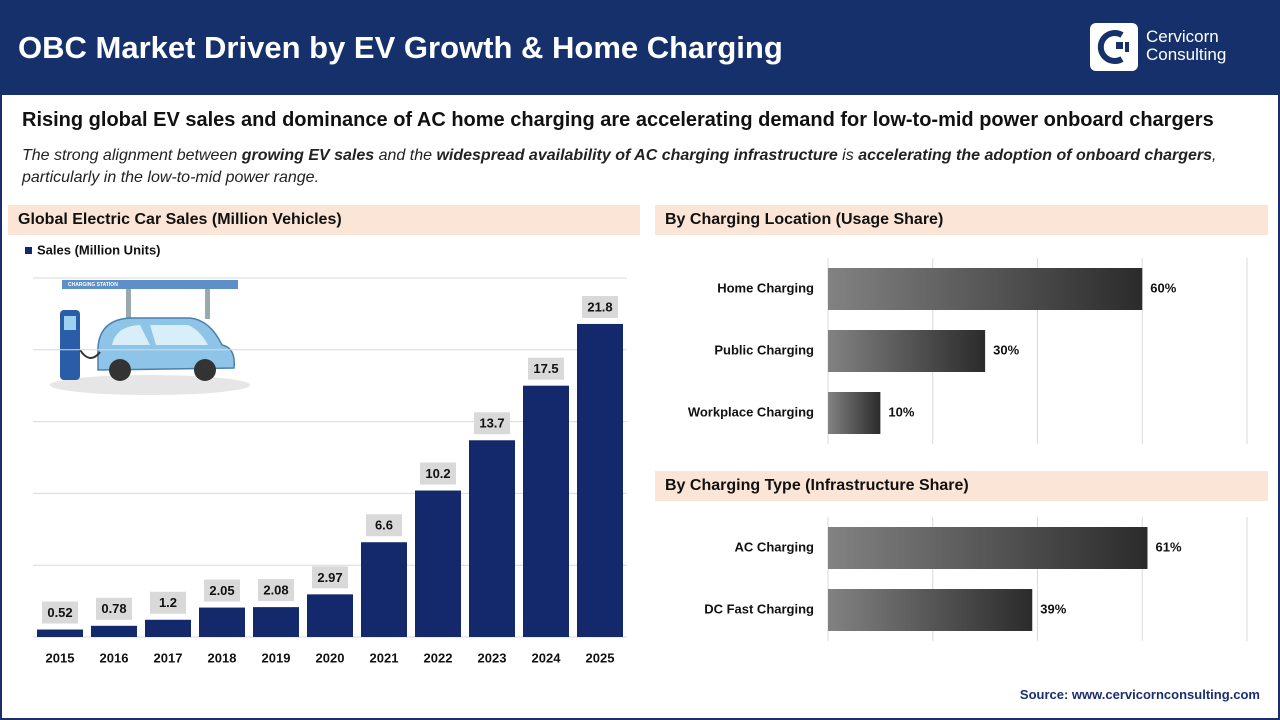 The width and height of the screenshot is (1280, 720). Describe the element at coordinates (1168, 546) in the screenshot. I see `value-label: 61%` at that location.